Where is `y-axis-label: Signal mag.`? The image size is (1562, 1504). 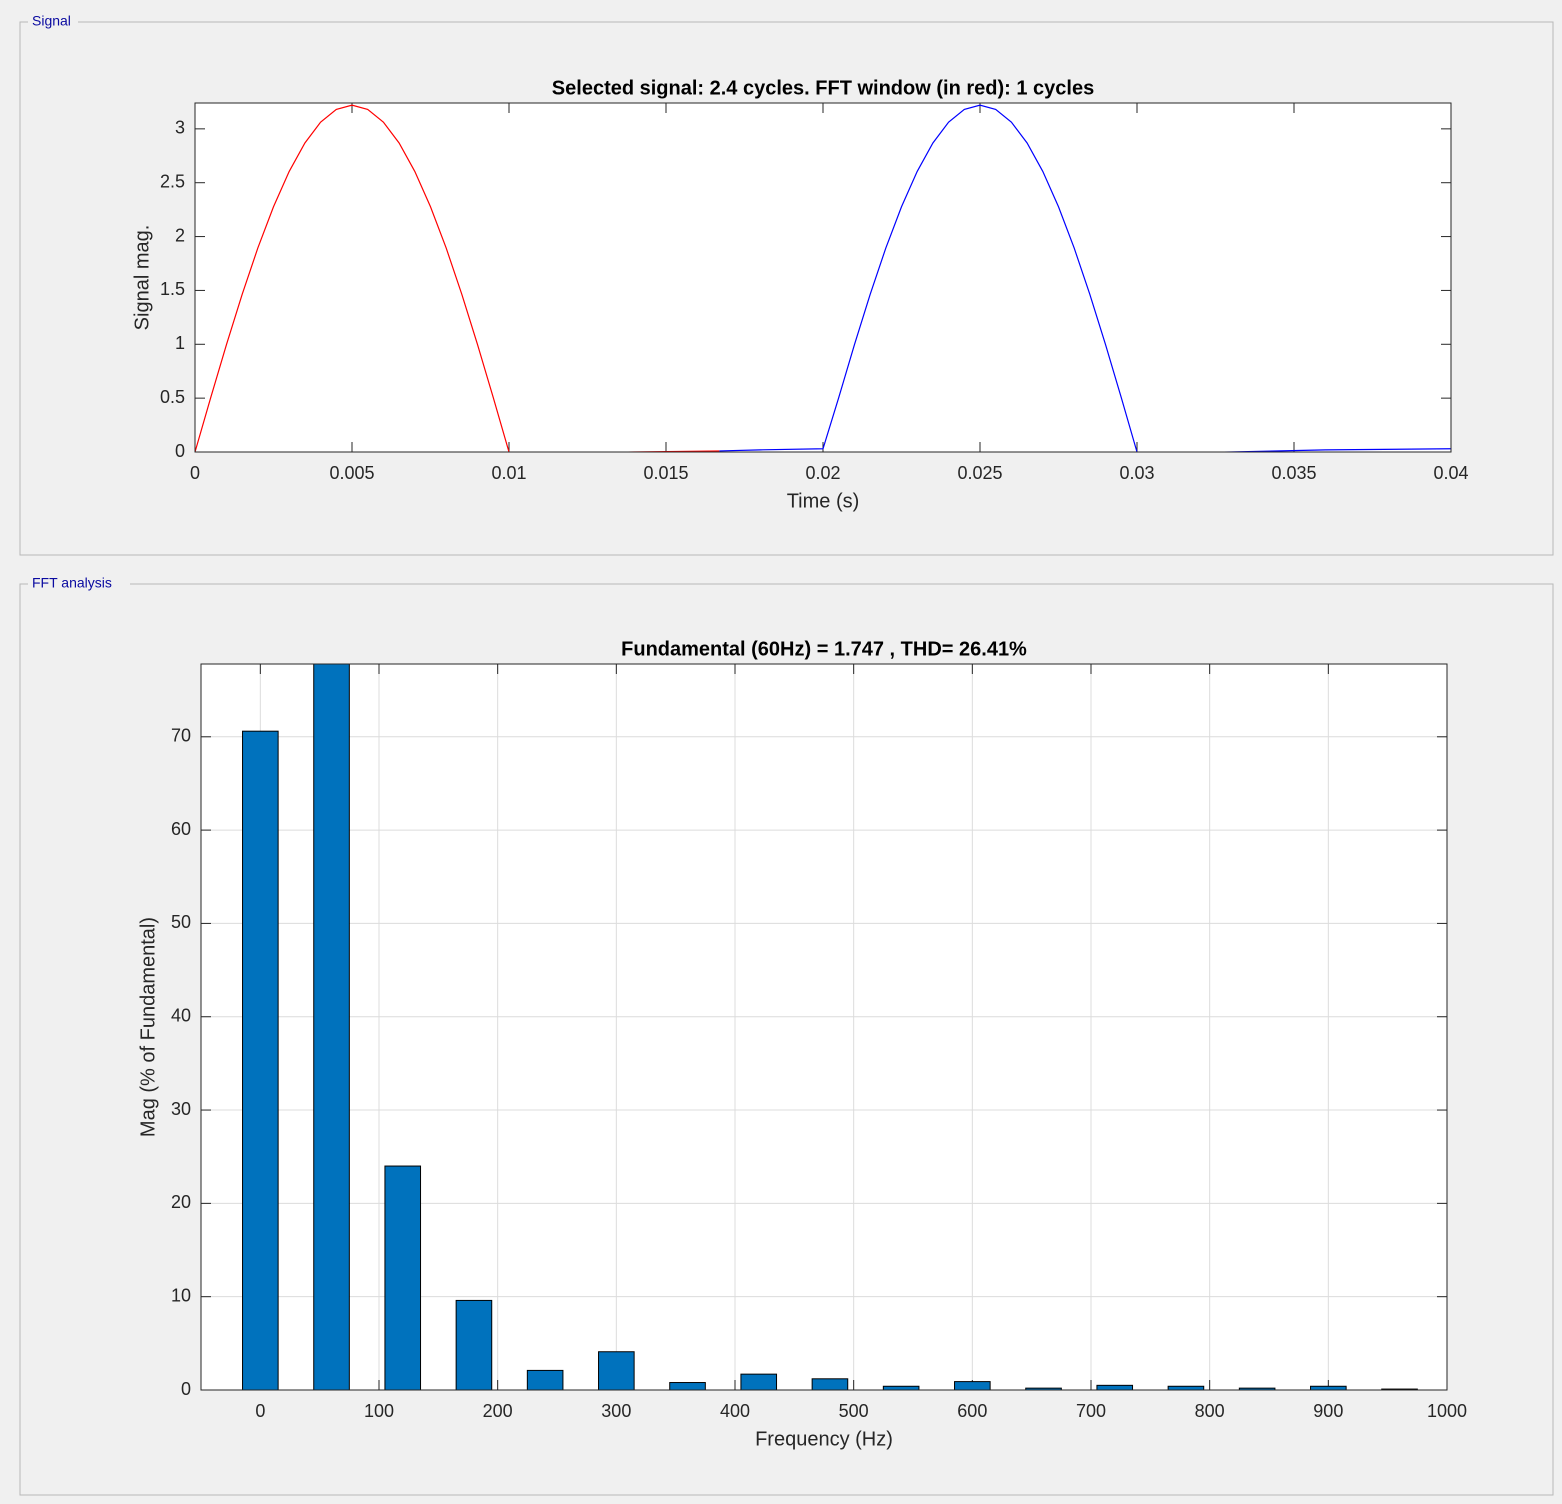
y-axis-label: Signal mag. is located at coordinates (142, 278).